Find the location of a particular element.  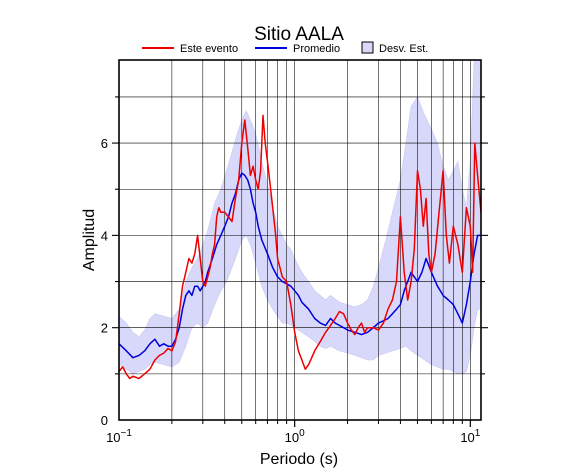

x-tick-label: 10⁻¹ is located at coordinates (119, 436).